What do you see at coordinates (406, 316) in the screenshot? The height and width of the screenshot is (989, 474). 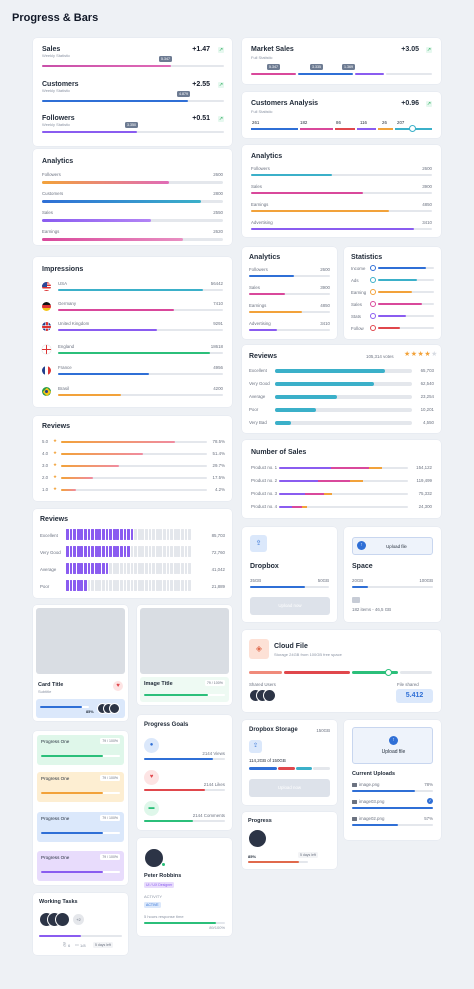 I see `stats-progress` at bounding box center [406, 316].